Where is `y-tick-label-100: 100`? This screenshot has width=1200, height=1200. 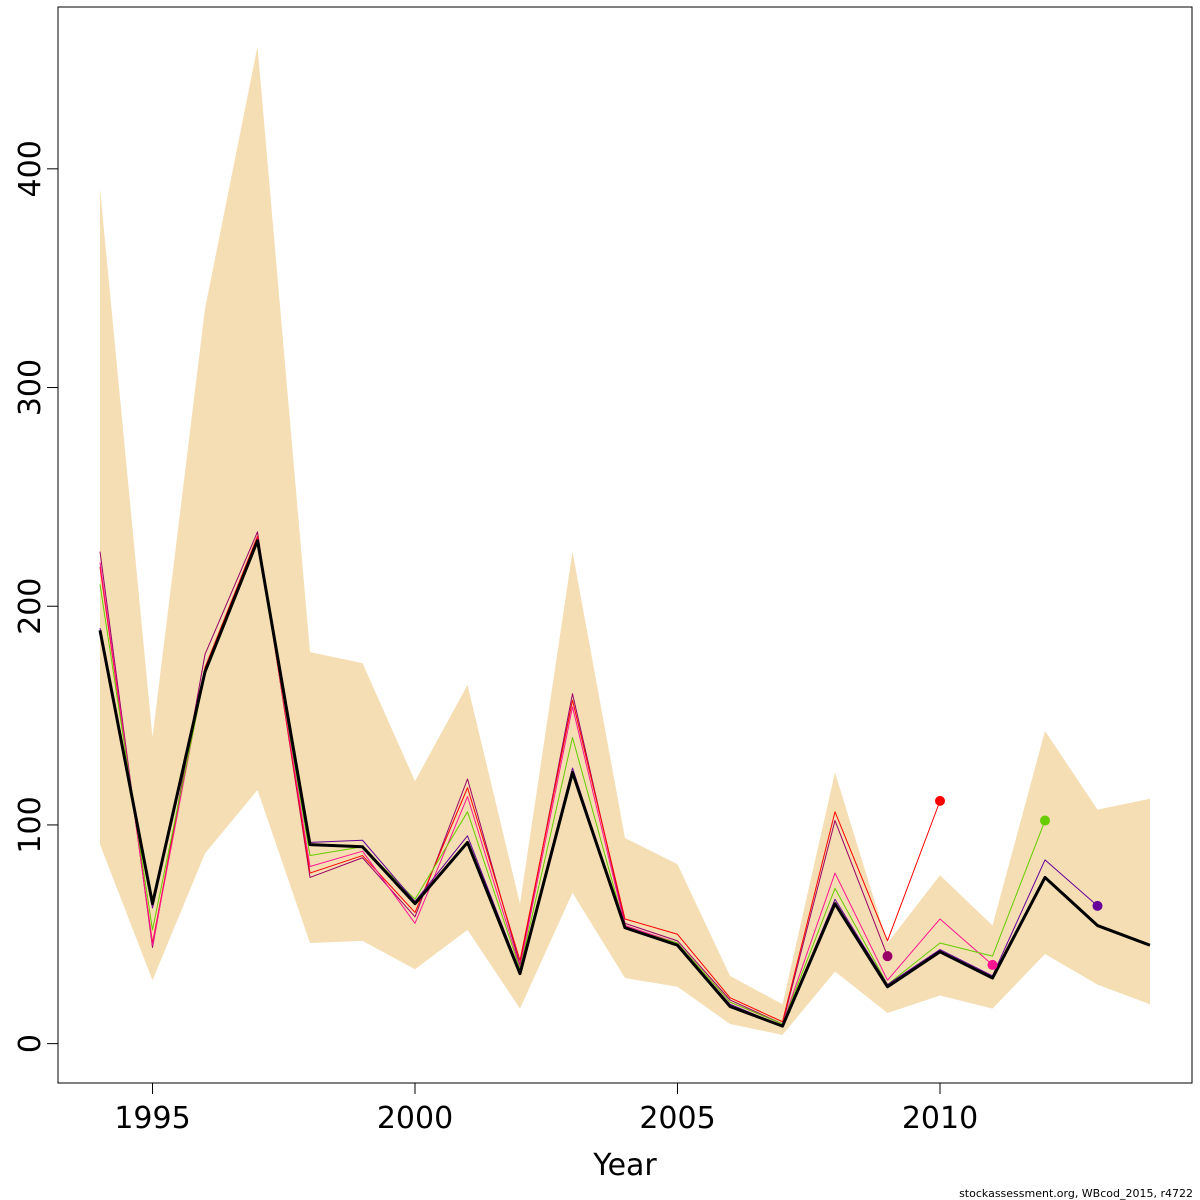 y-tick-label-100: 100 is located at coordinates (30, 824).